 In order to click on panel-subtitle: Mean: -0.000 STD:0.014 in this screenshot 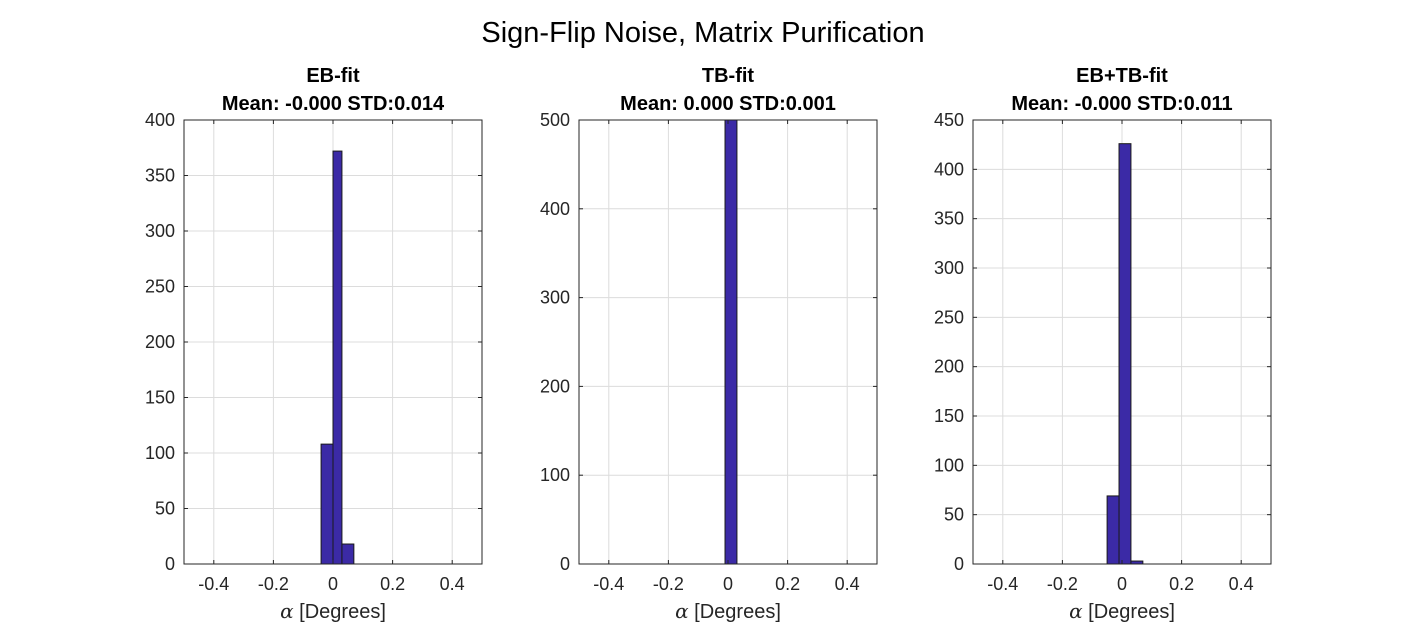, I will do `click(333, 104)`.